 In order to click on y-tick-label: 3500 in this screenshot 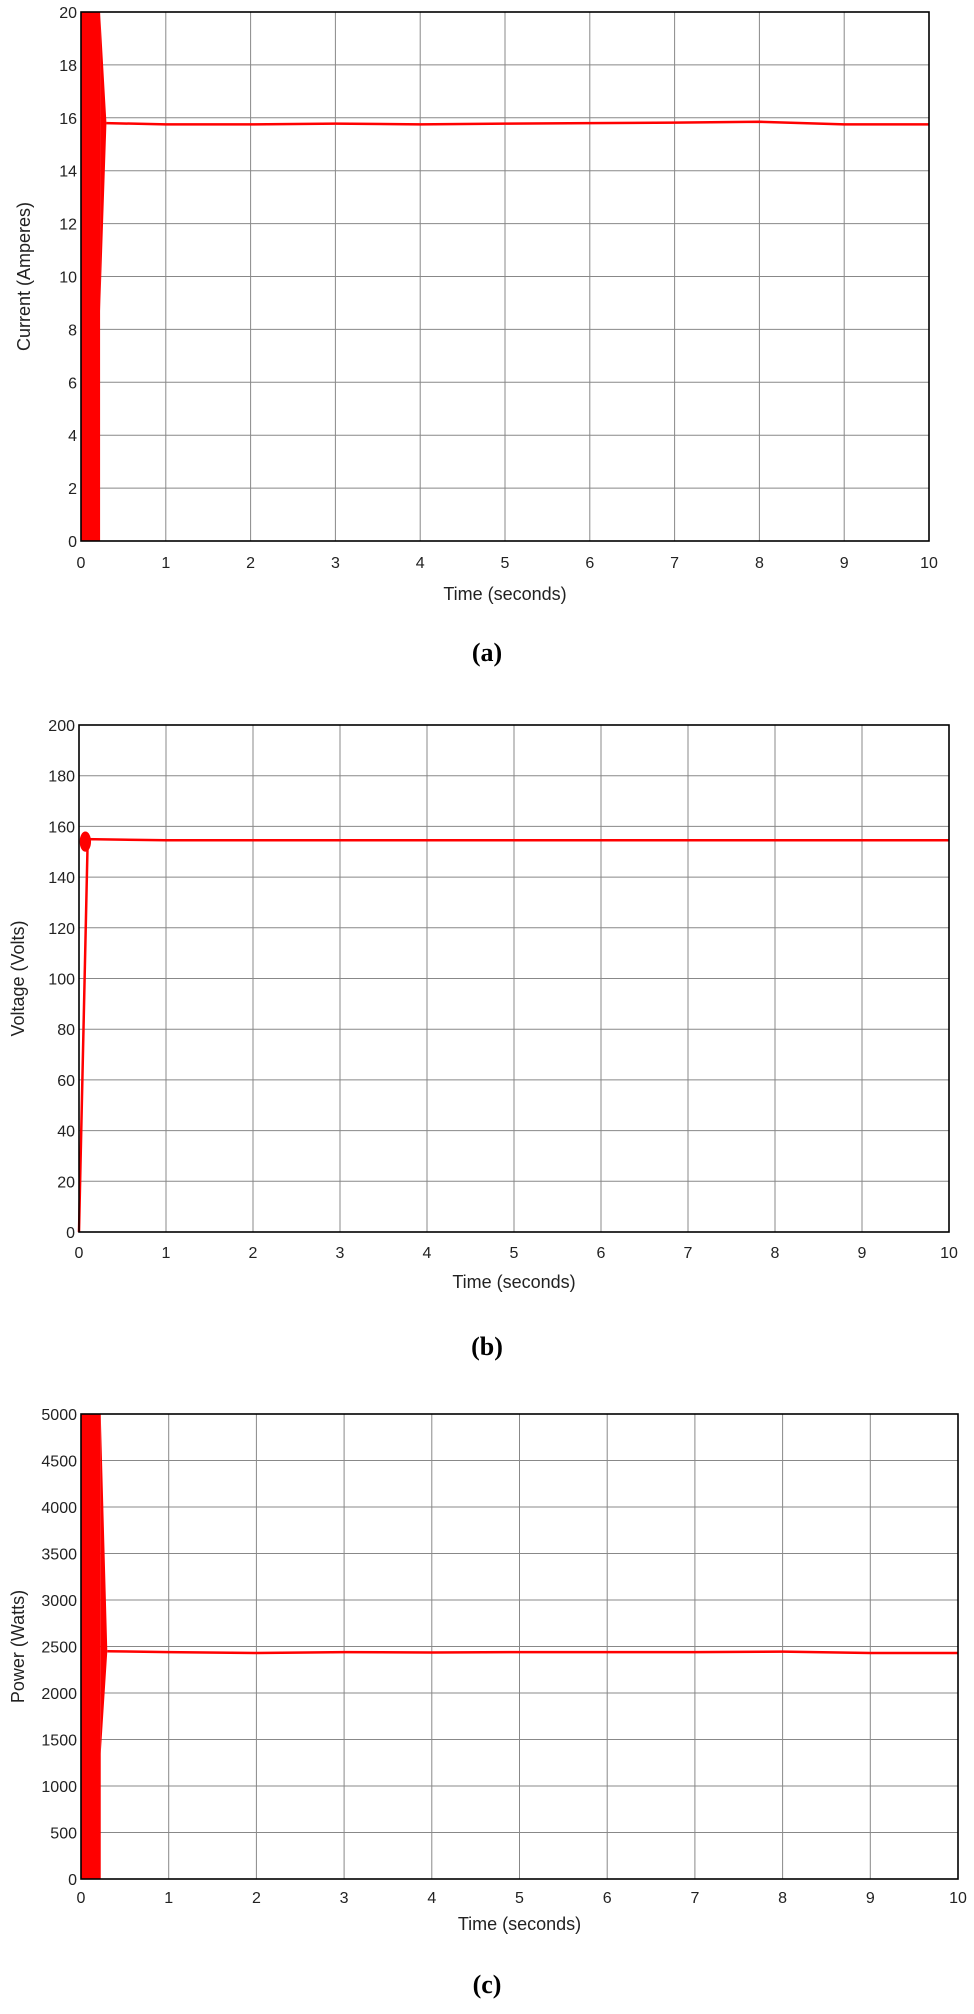, I will do `click(59, 1555)`.